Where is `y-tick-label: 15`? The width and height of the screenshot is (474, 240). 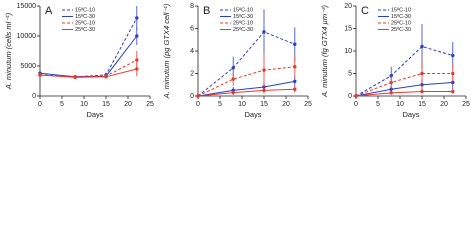 y-tick-label: 15 is located at coordinates (348, 28).